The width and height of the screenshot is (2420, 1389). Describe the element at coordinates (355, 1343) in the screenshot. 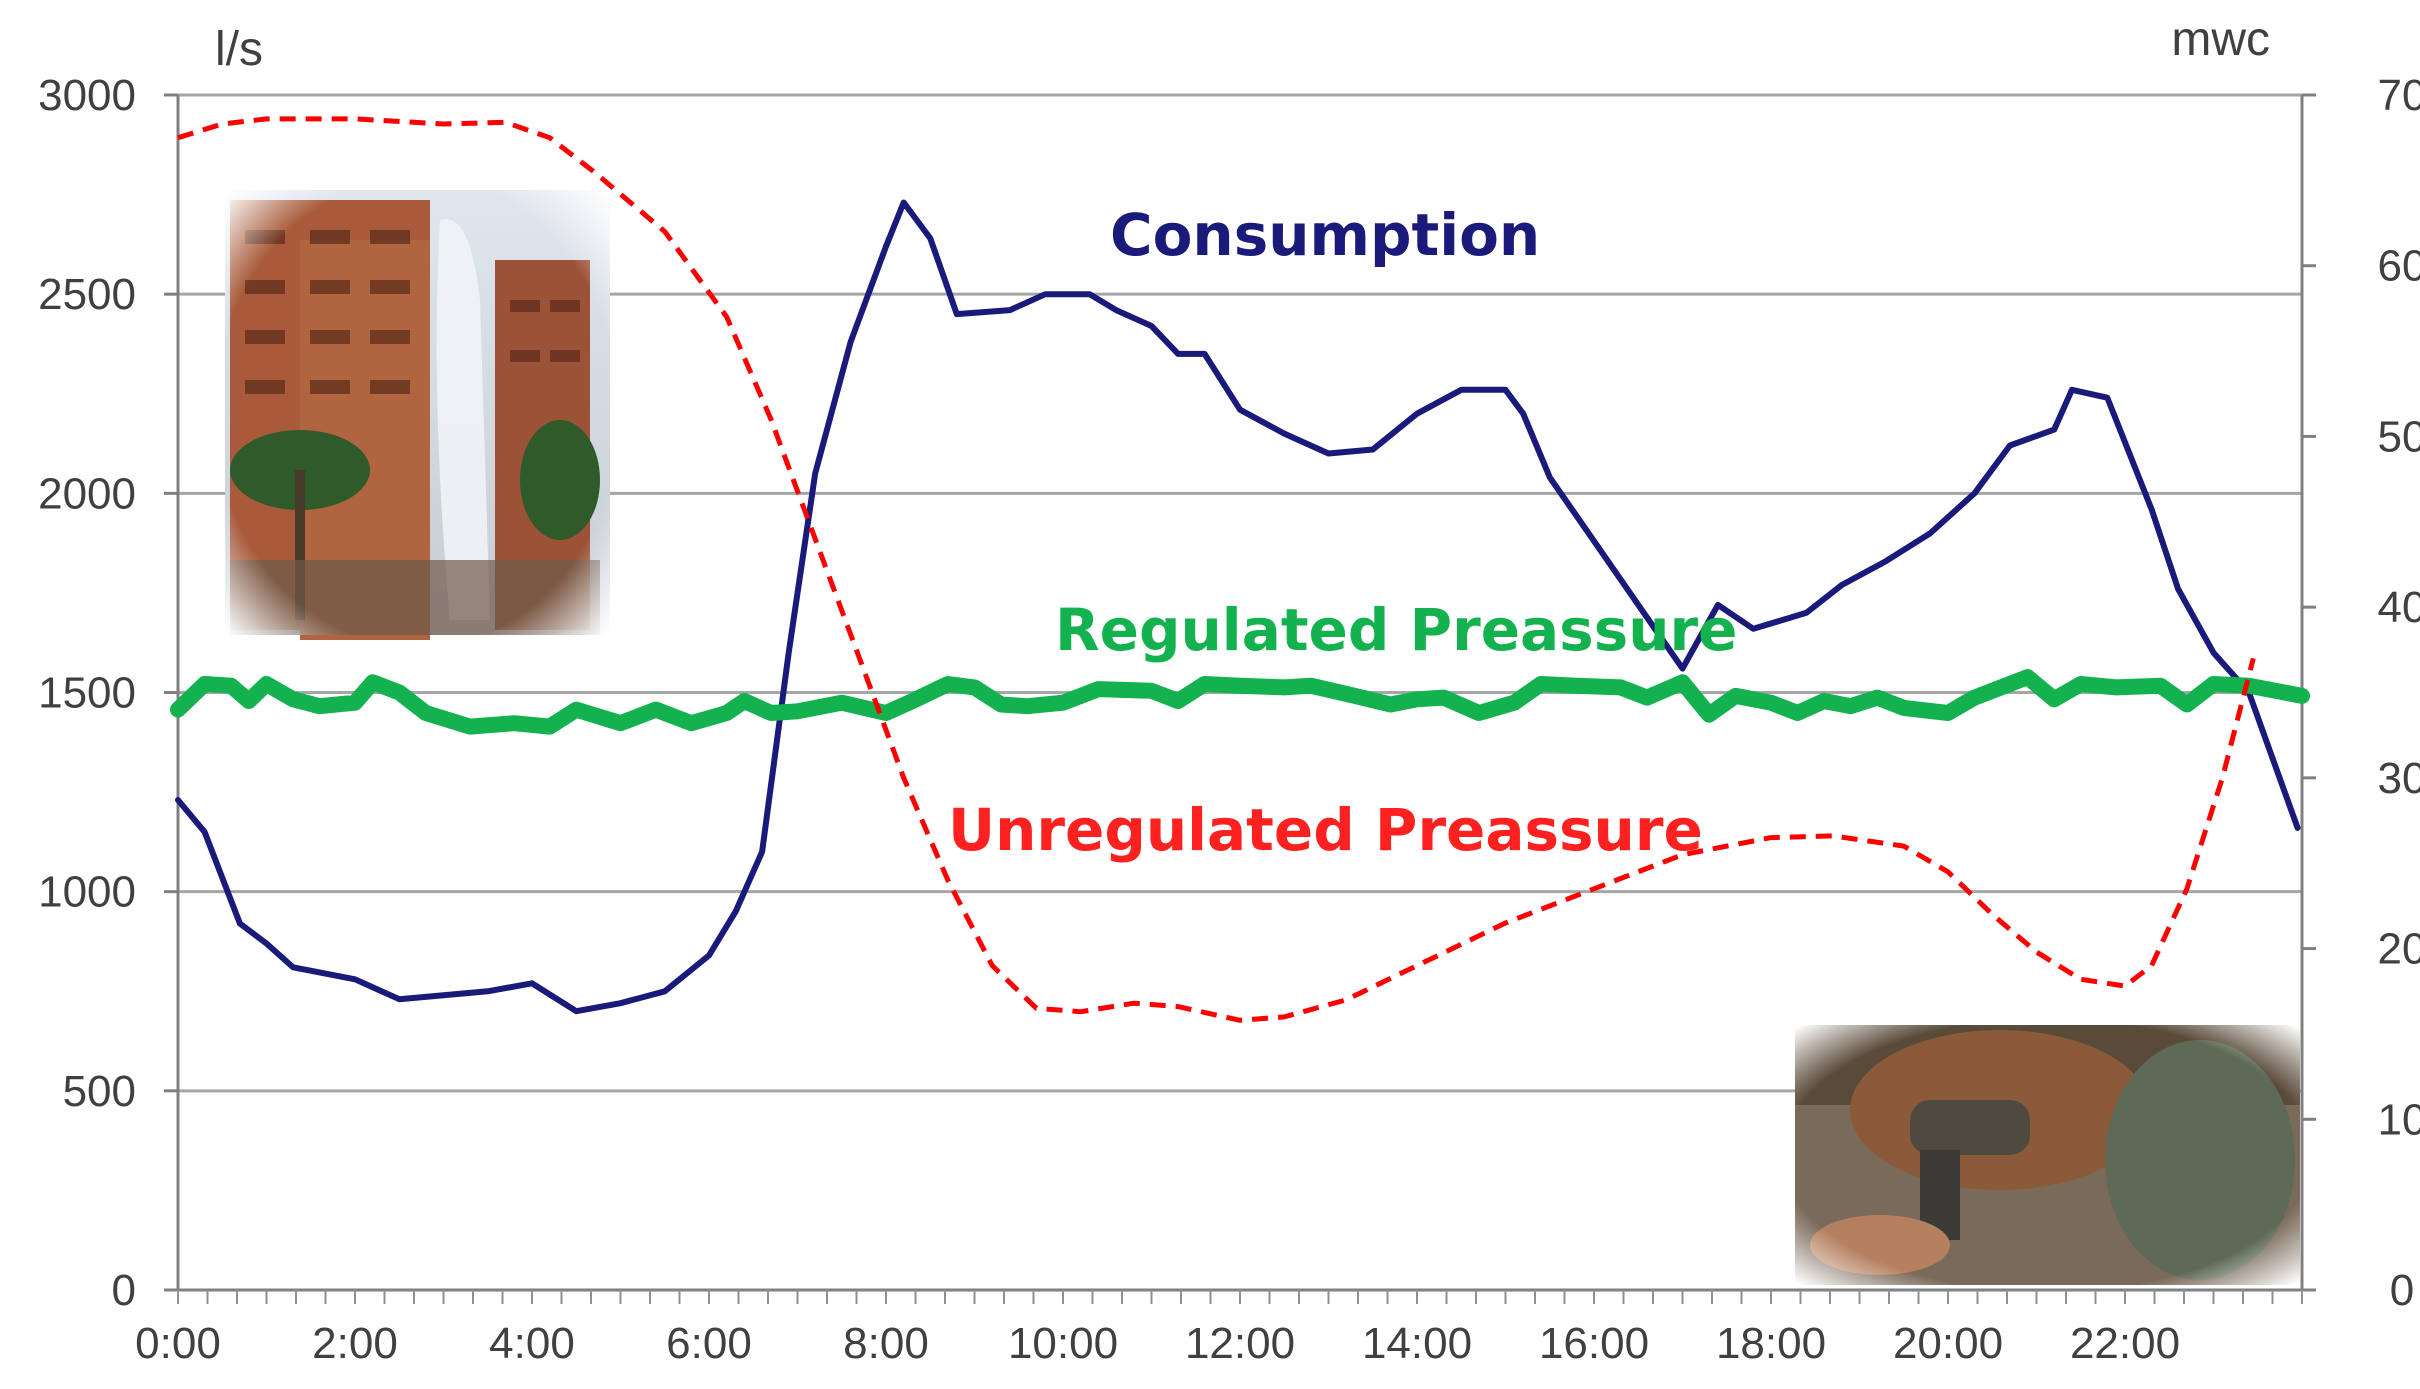

I see `x-tick-label: 2:00` at that location.